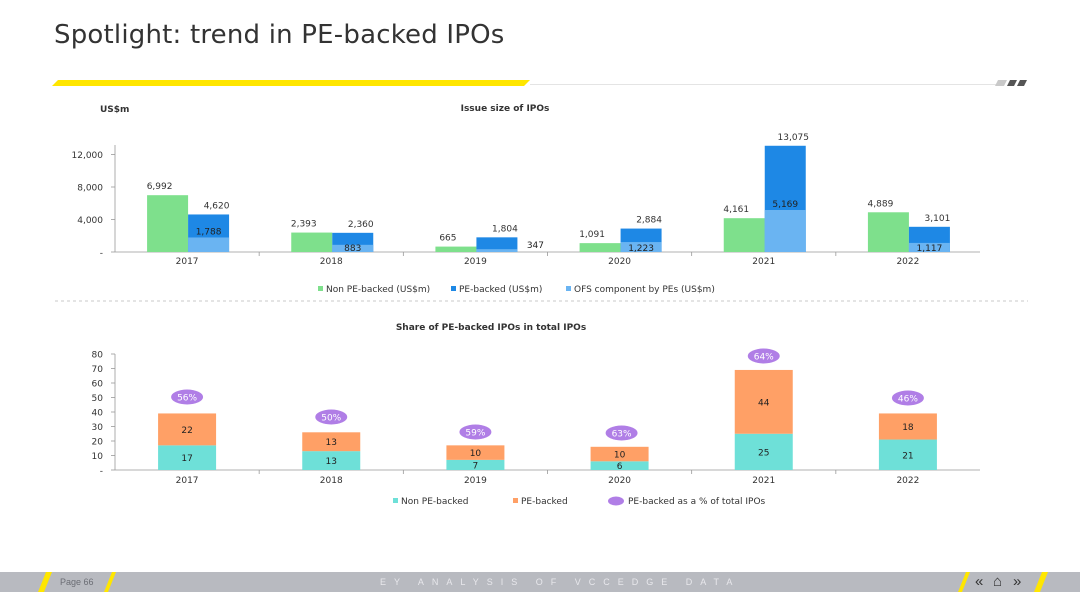  I want to click on y-axis-label: US$m, so click(114, 110).